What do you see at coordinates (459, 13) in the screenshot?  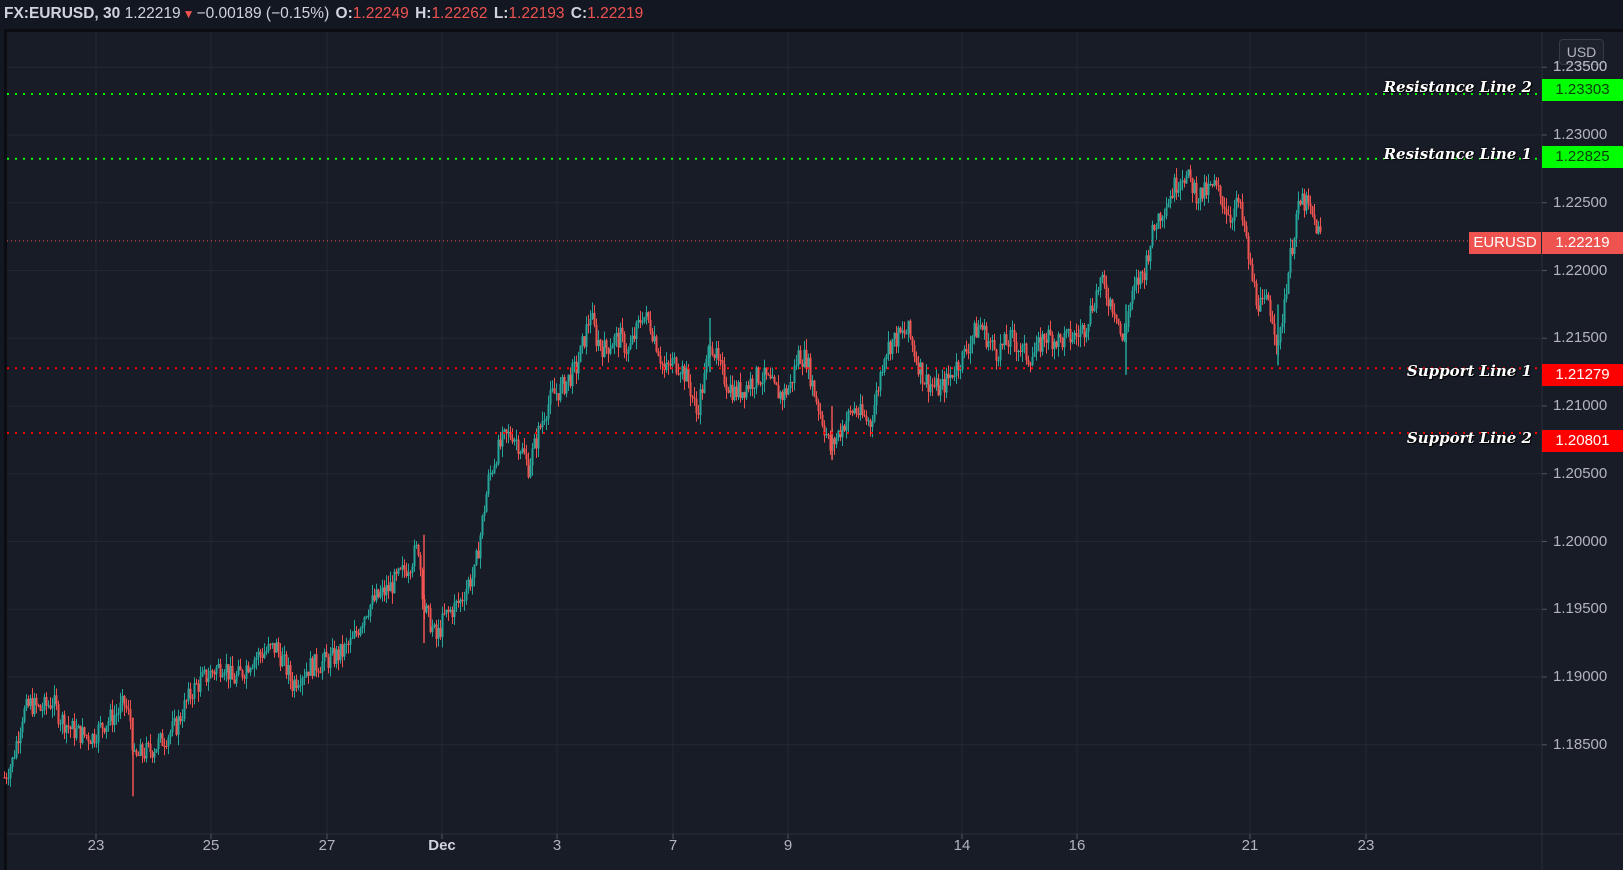 I see `high-value: 1.22262` at bounding box center [459, 13].